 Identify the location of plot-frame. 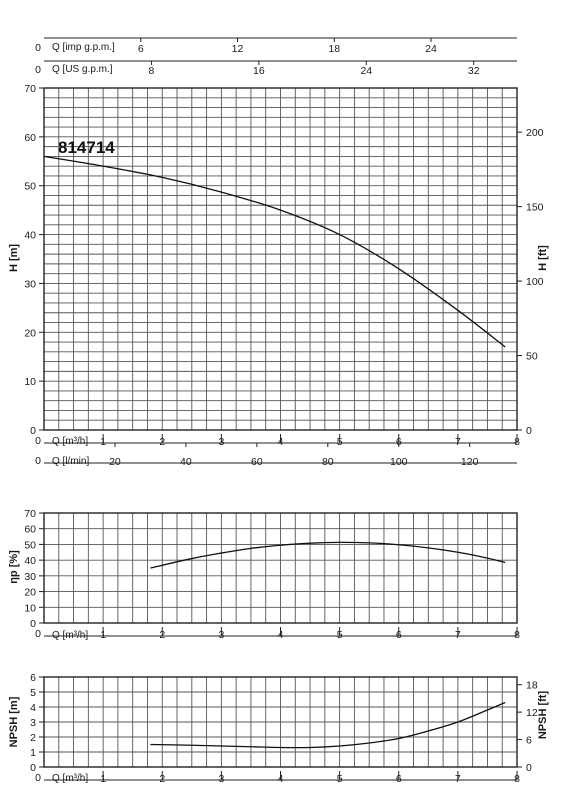
(280, 568).